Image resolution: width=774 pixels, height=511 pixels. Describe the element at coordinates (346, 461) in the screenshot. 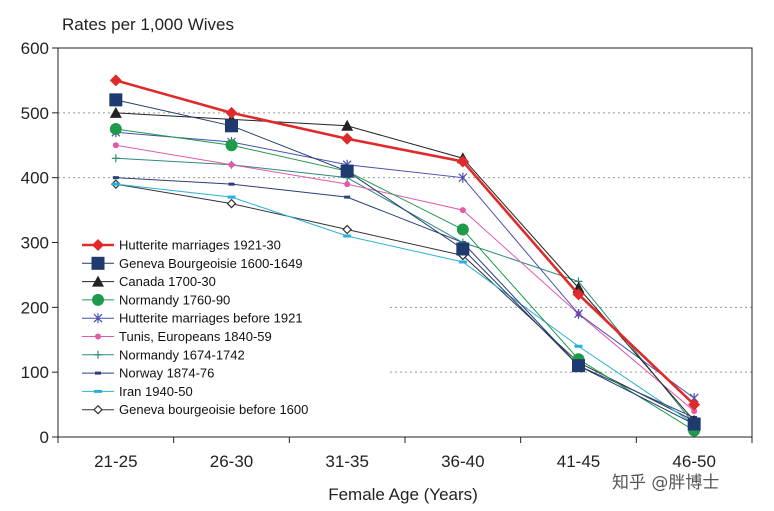

I see `x-tick-label: 31-35` at that location.